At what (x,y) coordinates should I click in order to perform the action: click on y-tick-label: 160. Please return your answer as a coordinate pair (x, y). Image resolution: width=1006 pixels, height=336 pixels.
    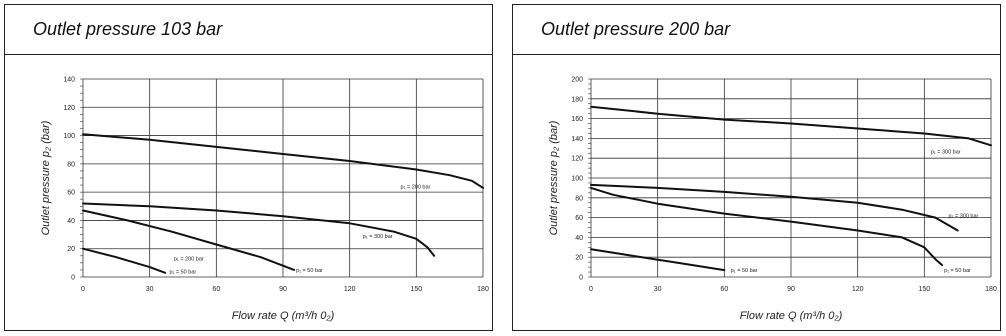
    Looking at the image, I should click on (577, 119).